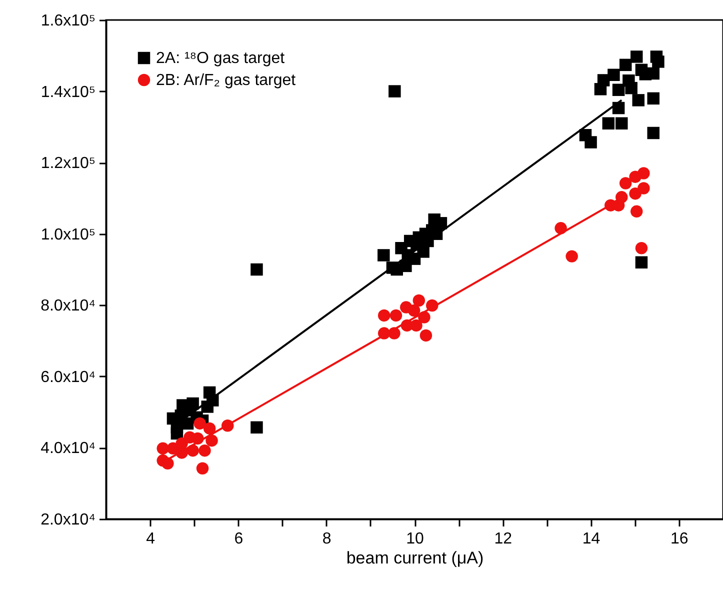 This screenshot has width=723, height=591. I want to click on y-tick-label: 6.0x10⁴, so click(68, 377).